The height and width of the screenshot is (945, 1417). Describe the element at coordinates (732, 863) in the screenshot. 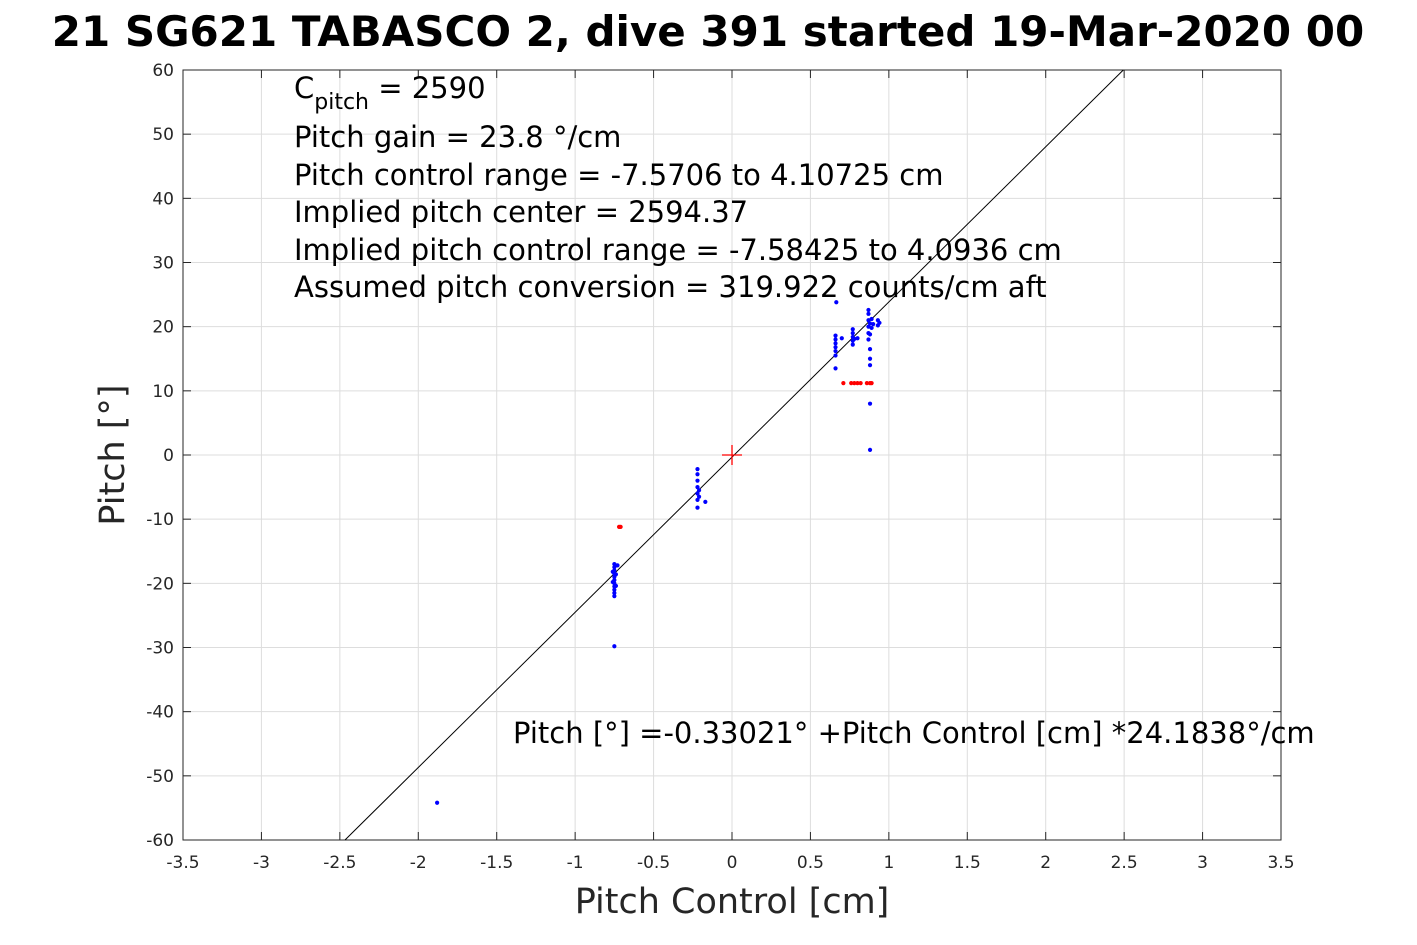

I see `x-tick-label: 0` at that location.